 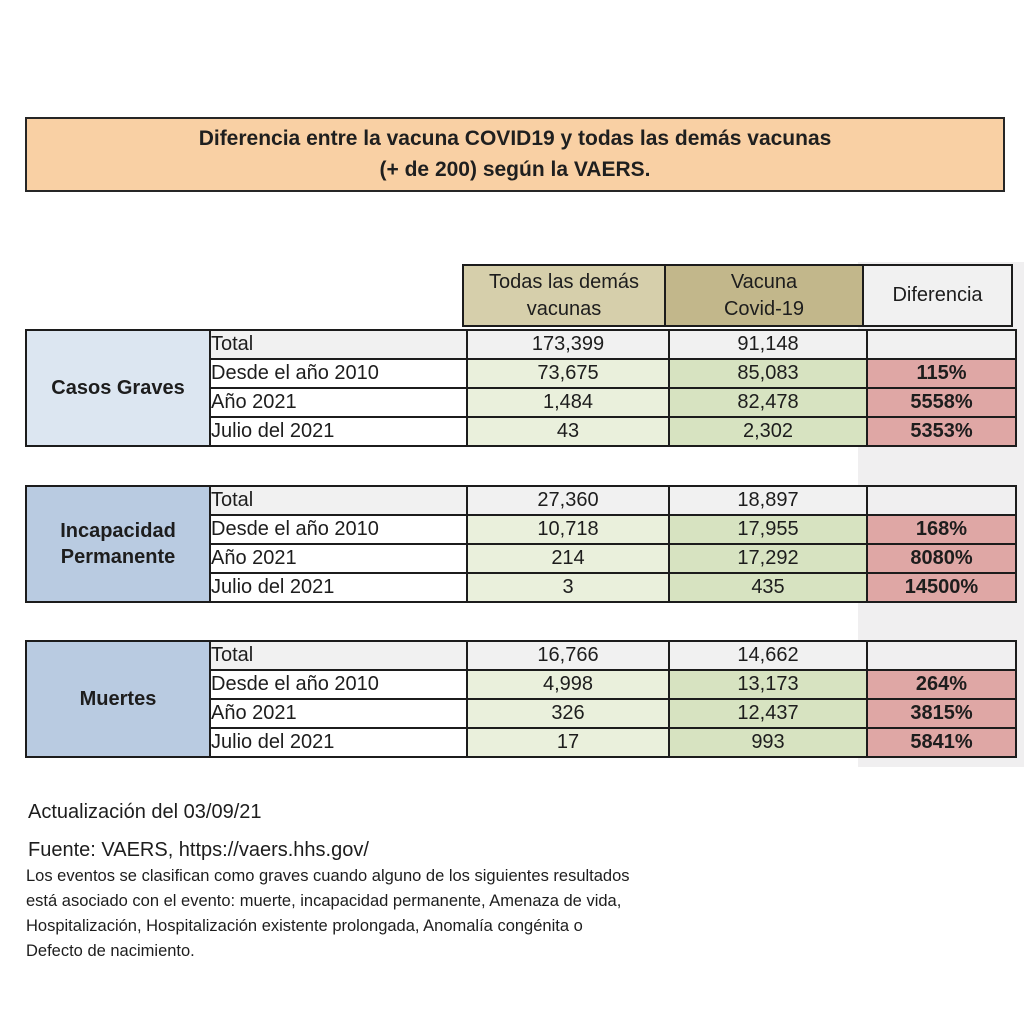 What do you see at coordinates (568, 529) in the screenshot?
I see `value-other-vaccines: 10,718` at bounding box center [568, 529].